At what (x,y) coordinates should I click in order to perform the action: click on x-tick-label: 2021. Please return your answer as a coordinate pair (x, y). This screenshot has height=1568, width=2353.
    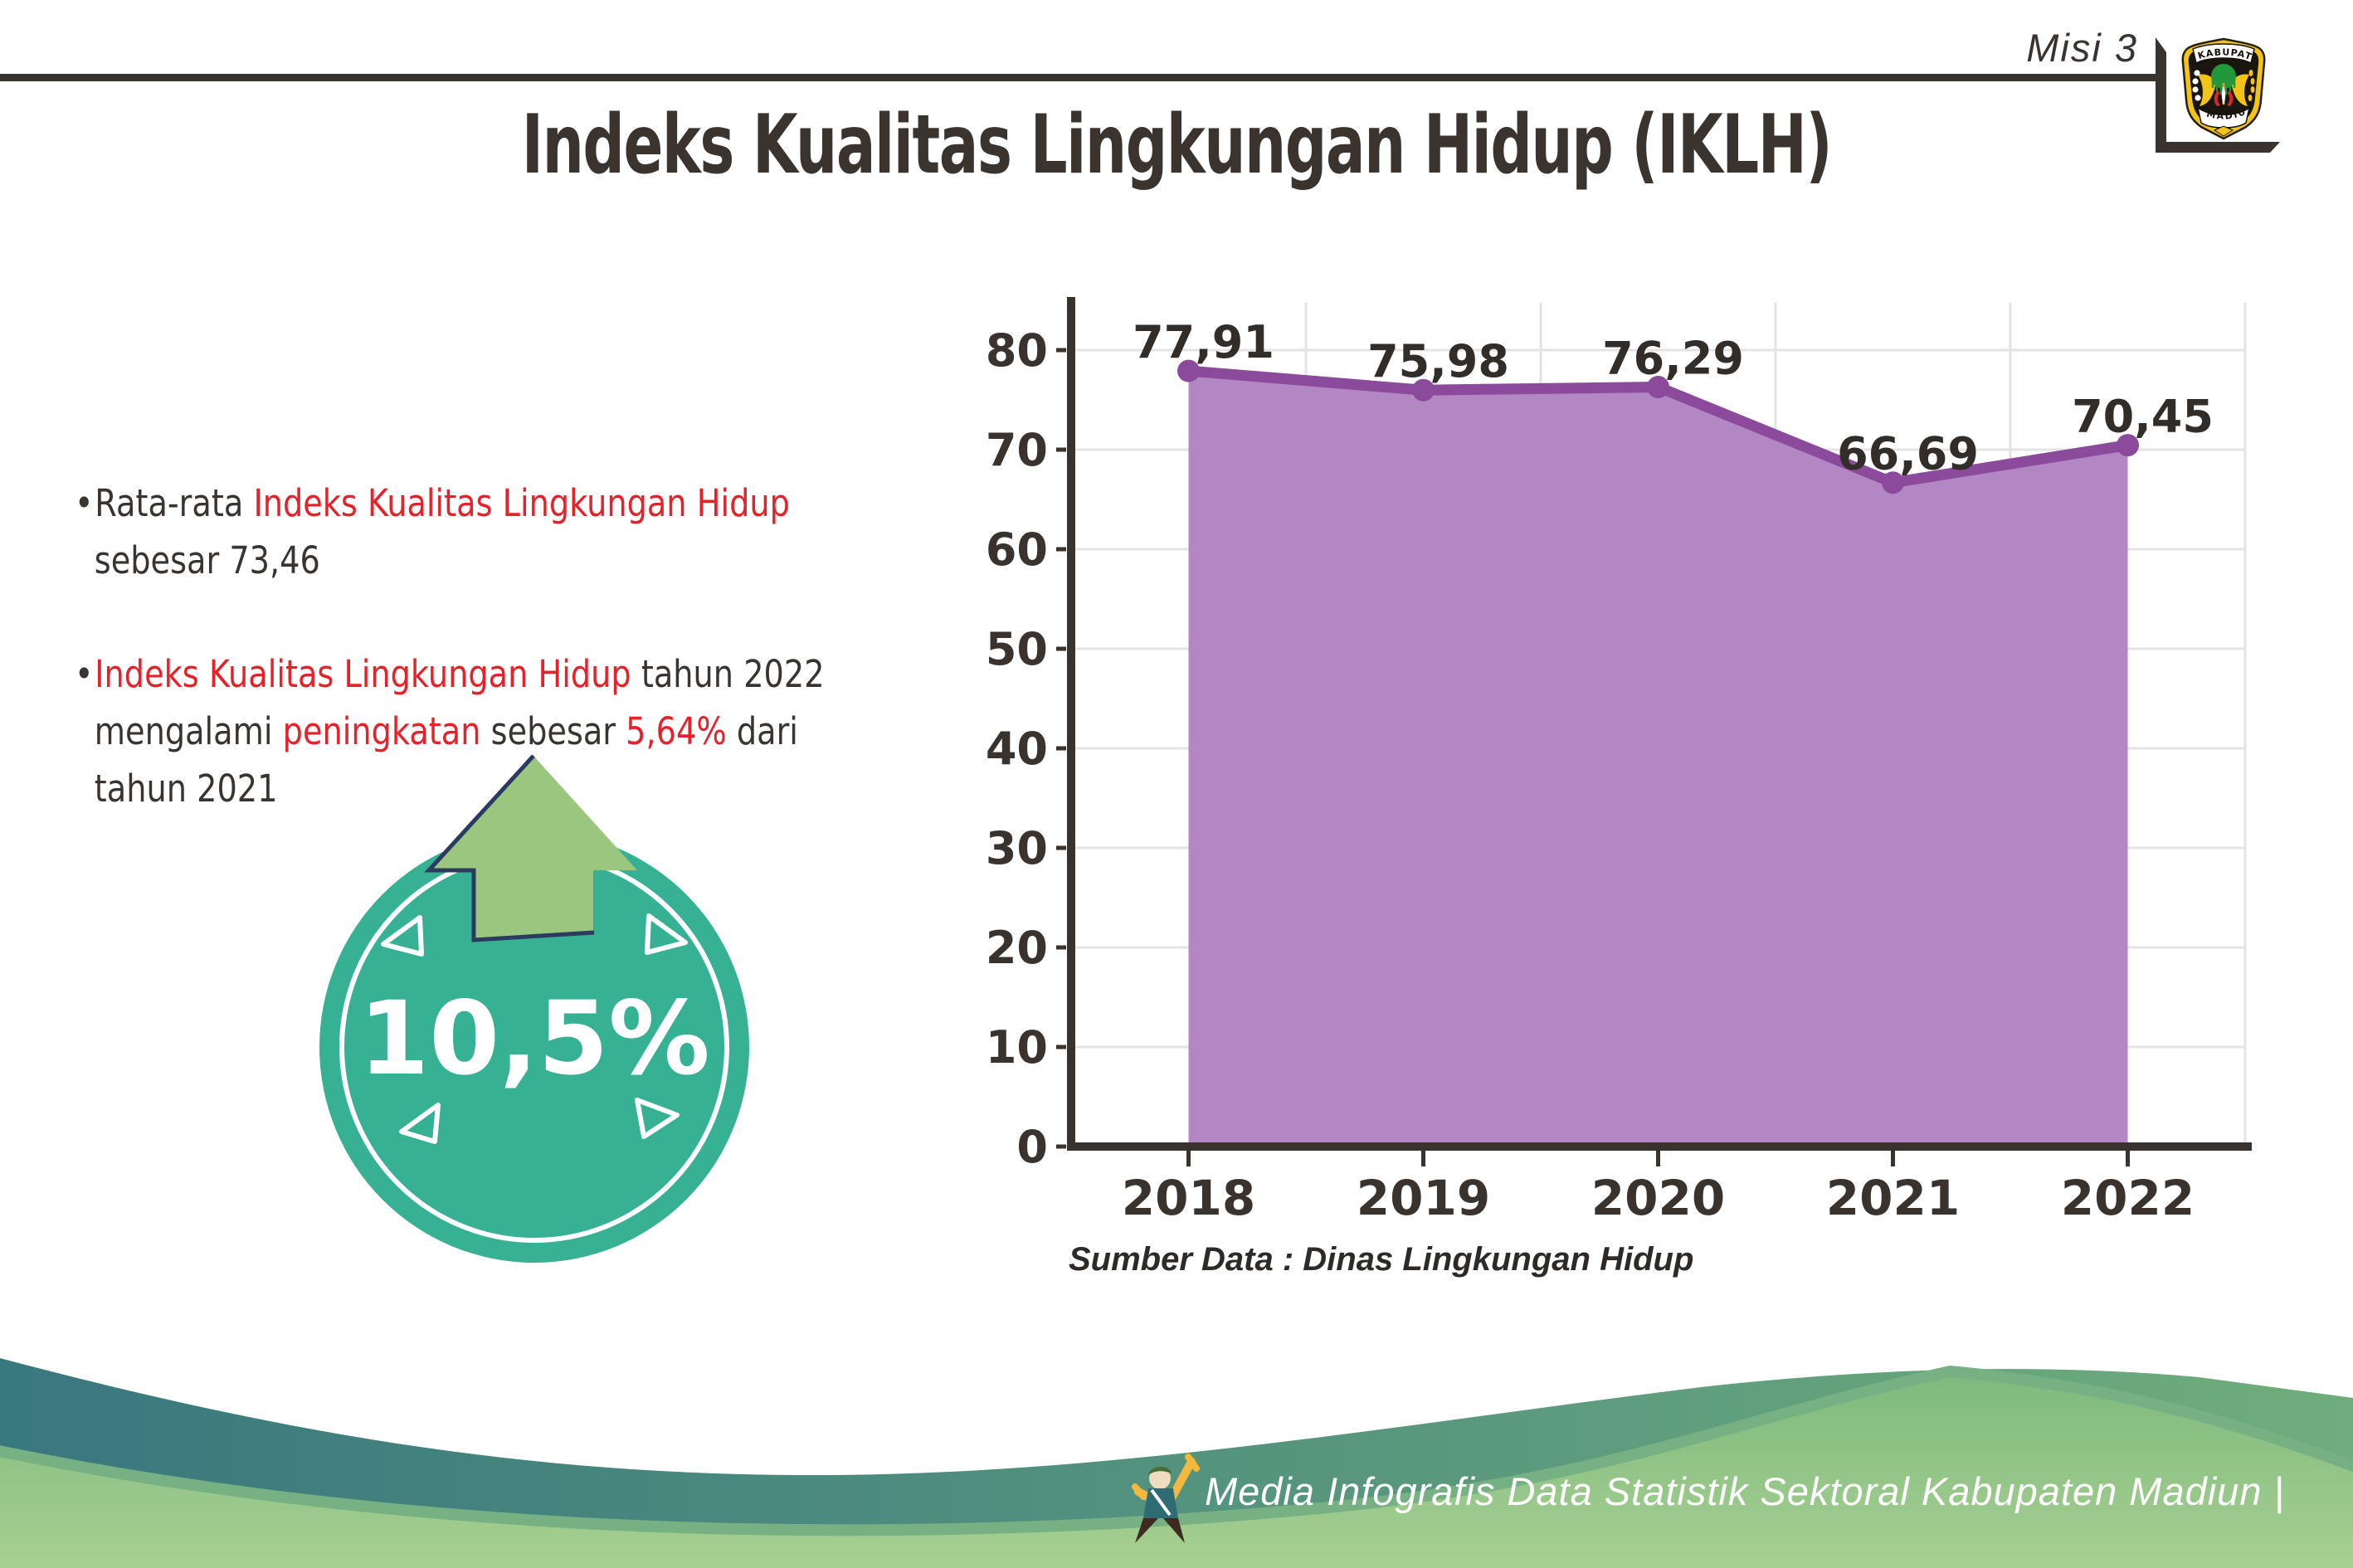
    Looking at the image, I should click on (1893, 1198).